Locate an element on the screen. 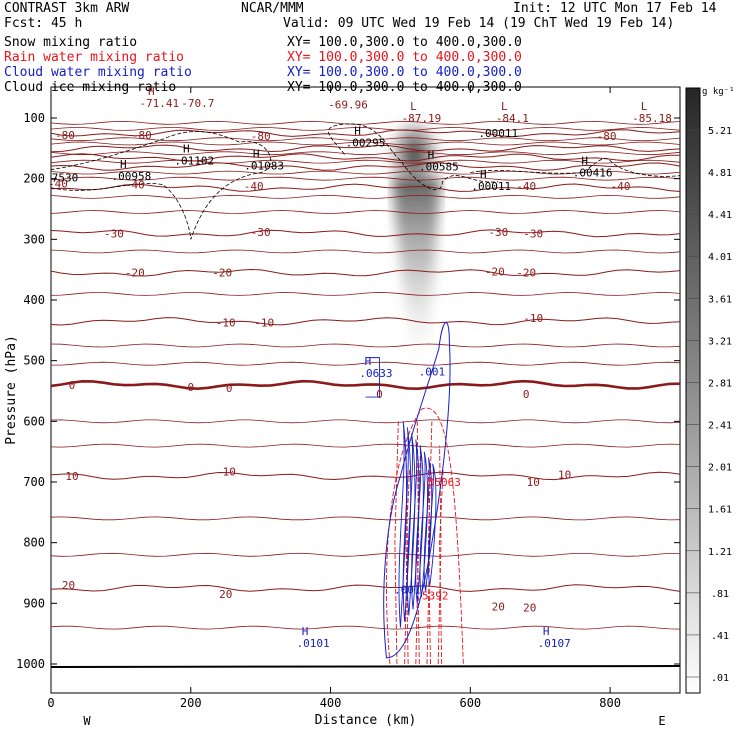 Image resolution: width=740 pixels, height=740 pixels. extremum-value: -84.1 is located at coordinates (512, 118).